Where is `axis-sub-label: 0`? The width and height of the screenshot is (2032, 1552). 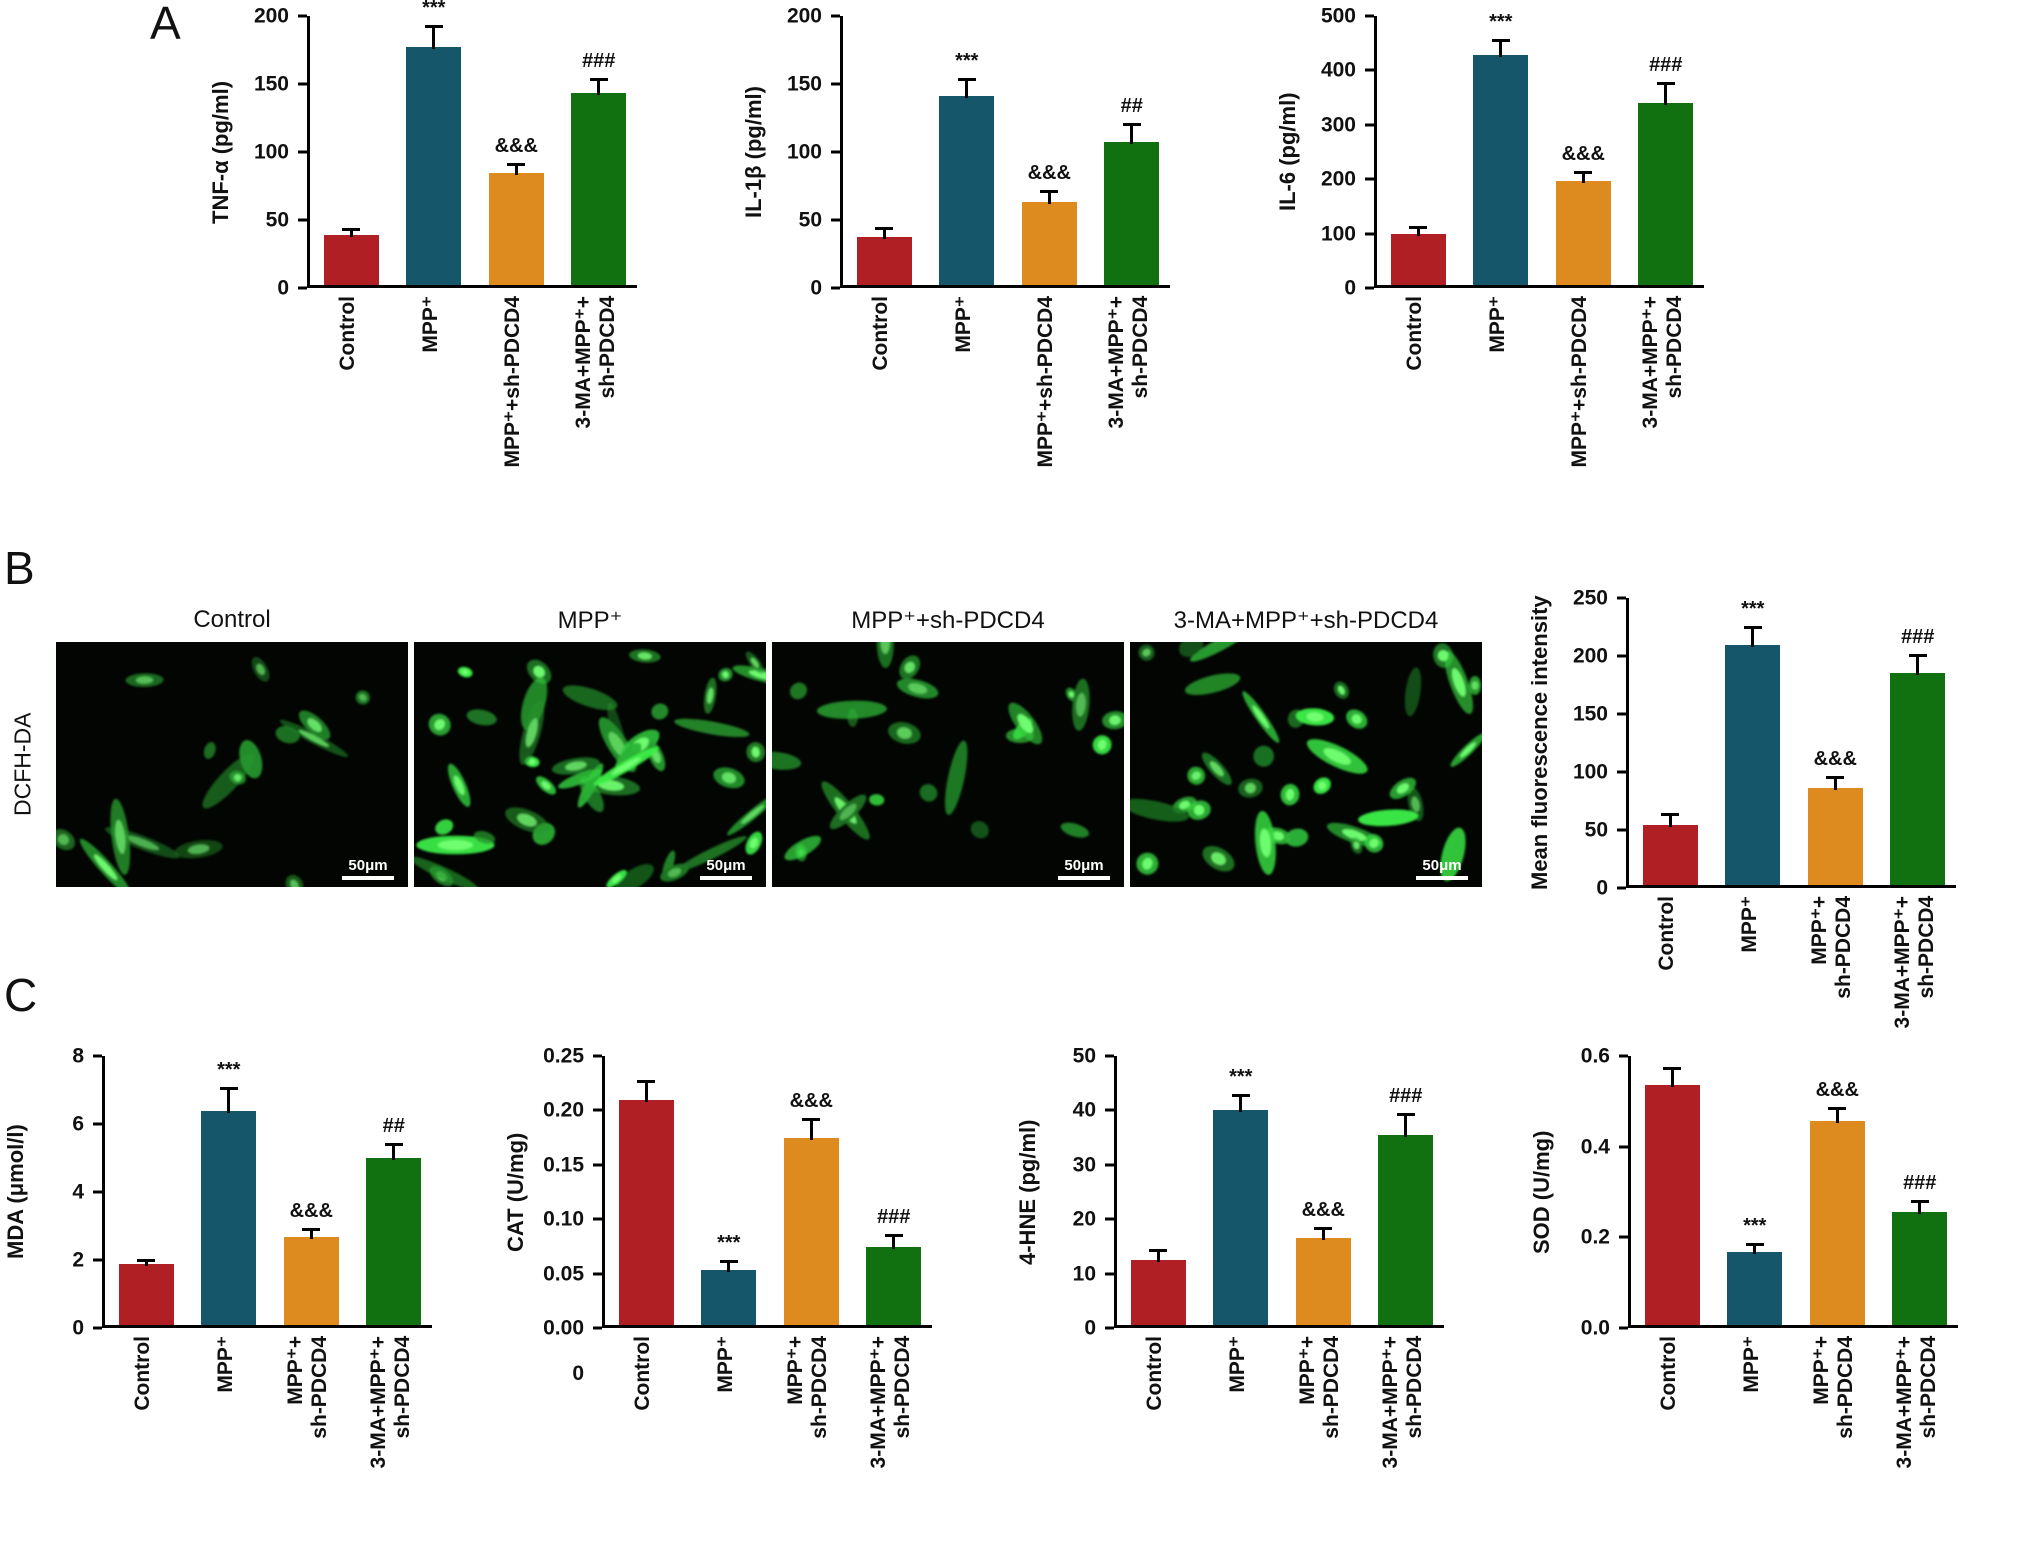
axis-sub-label: 0 is located at coordinates (578, 1373).